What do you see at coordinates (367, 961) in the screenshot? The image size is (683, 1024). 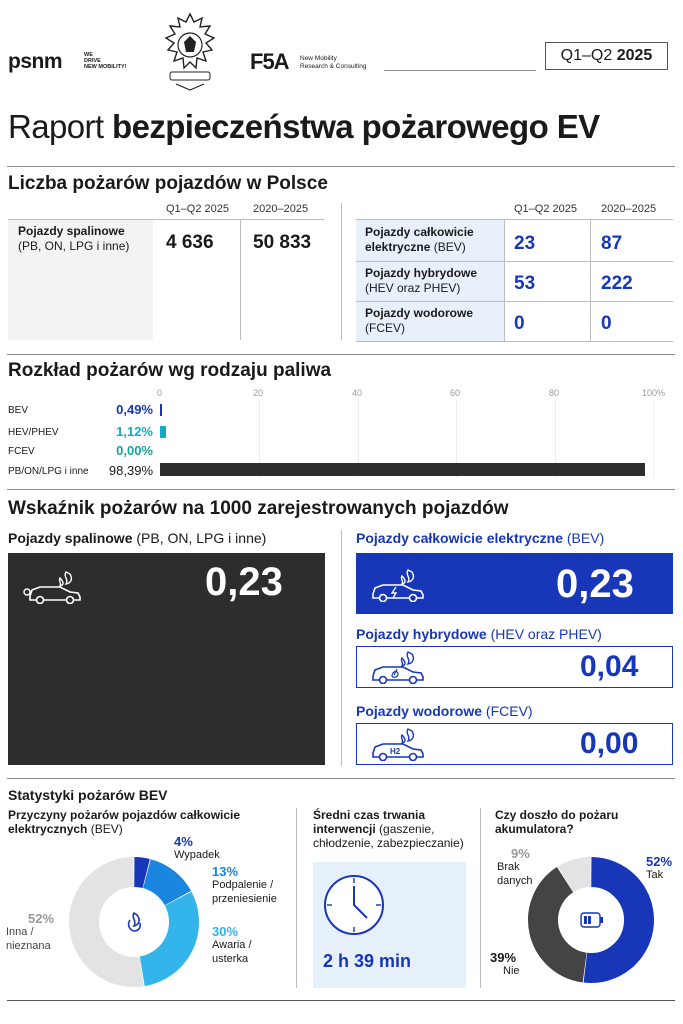 I see `intervention-time-value: 2 h 39 min` at bounding box center [367, 961].